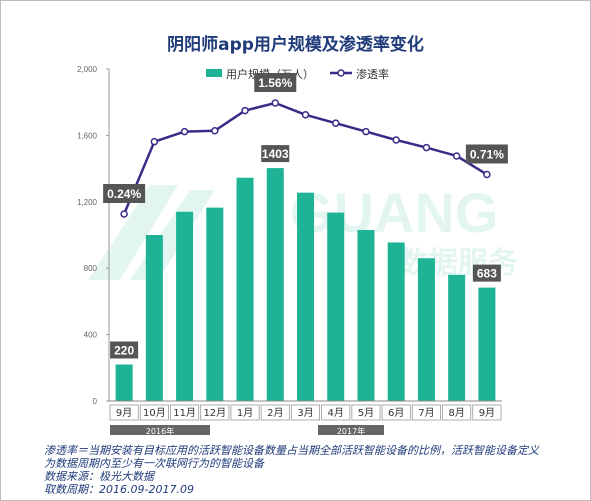 This screenshot has height=501, width=591. I want to click on y-tick-label: 1,600, so click(87, 135).